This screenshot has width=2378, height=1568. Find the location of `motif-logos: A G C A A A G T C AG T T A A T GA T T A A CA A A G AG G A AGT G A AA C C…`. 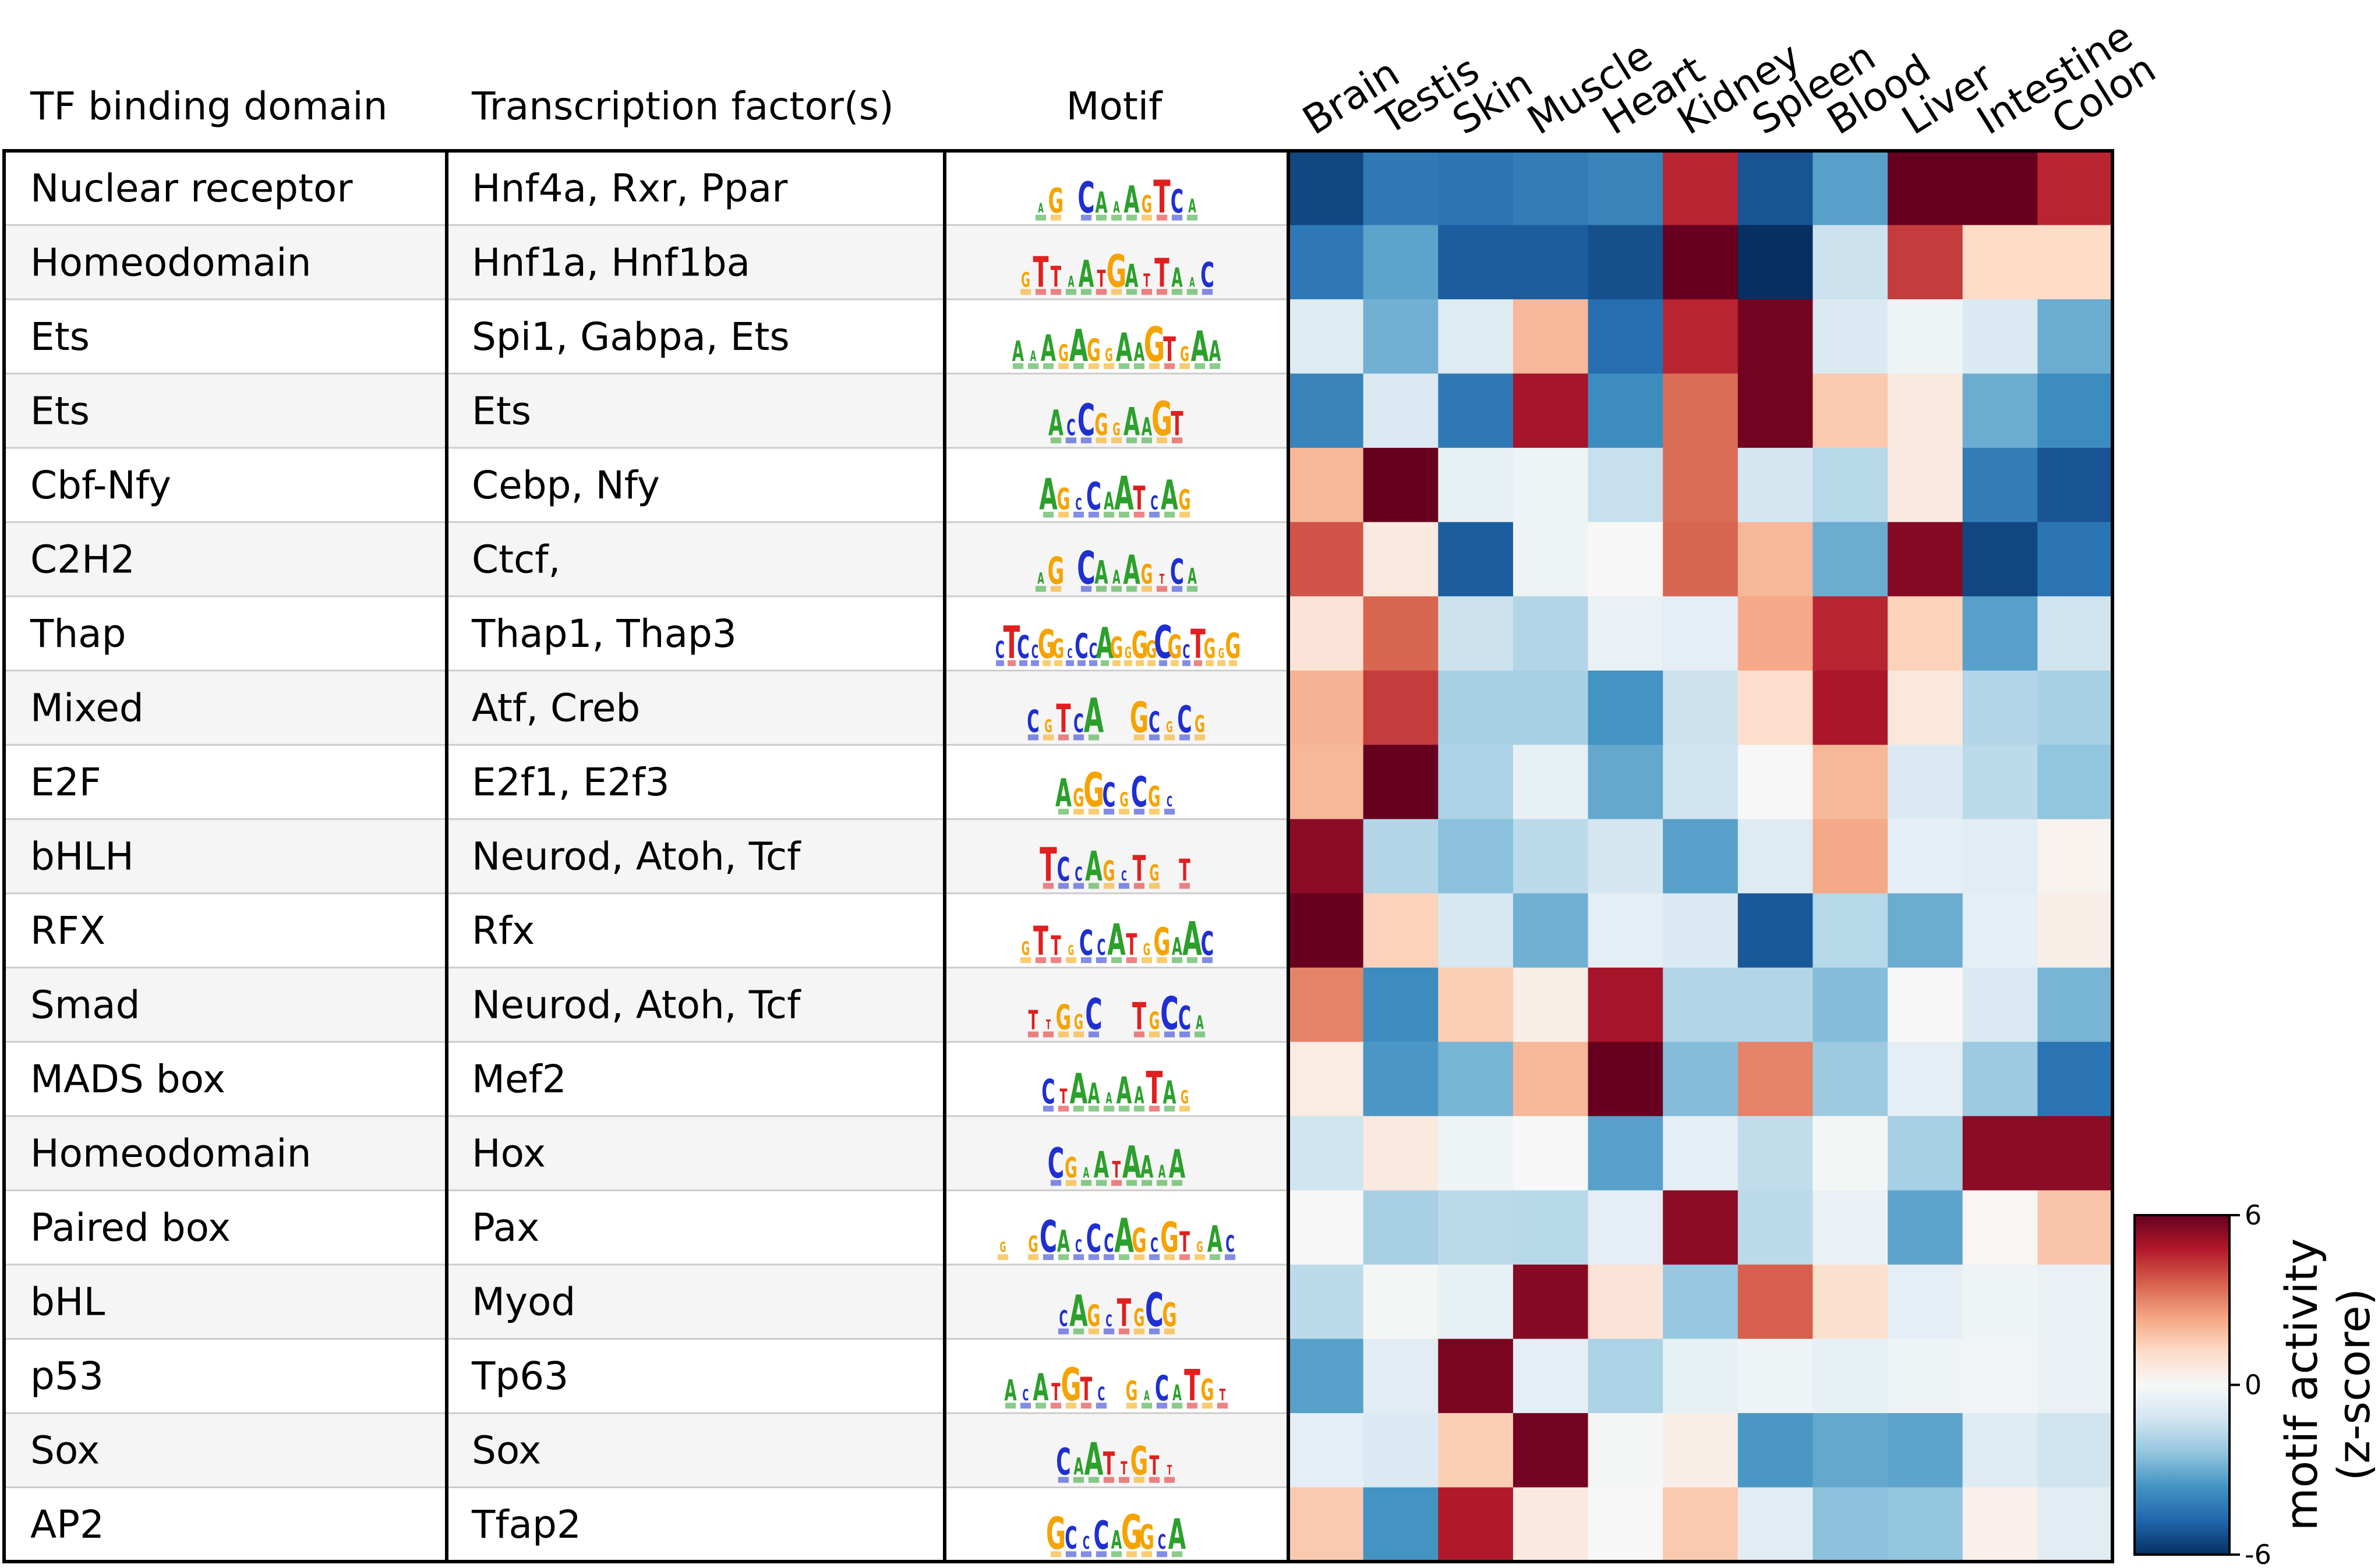

motif-logos: A G C A A A G T C AG T T A A T GA T T A A CA A A G AG G A AGT G A AA C C… is located at coordinates (1118, 866).